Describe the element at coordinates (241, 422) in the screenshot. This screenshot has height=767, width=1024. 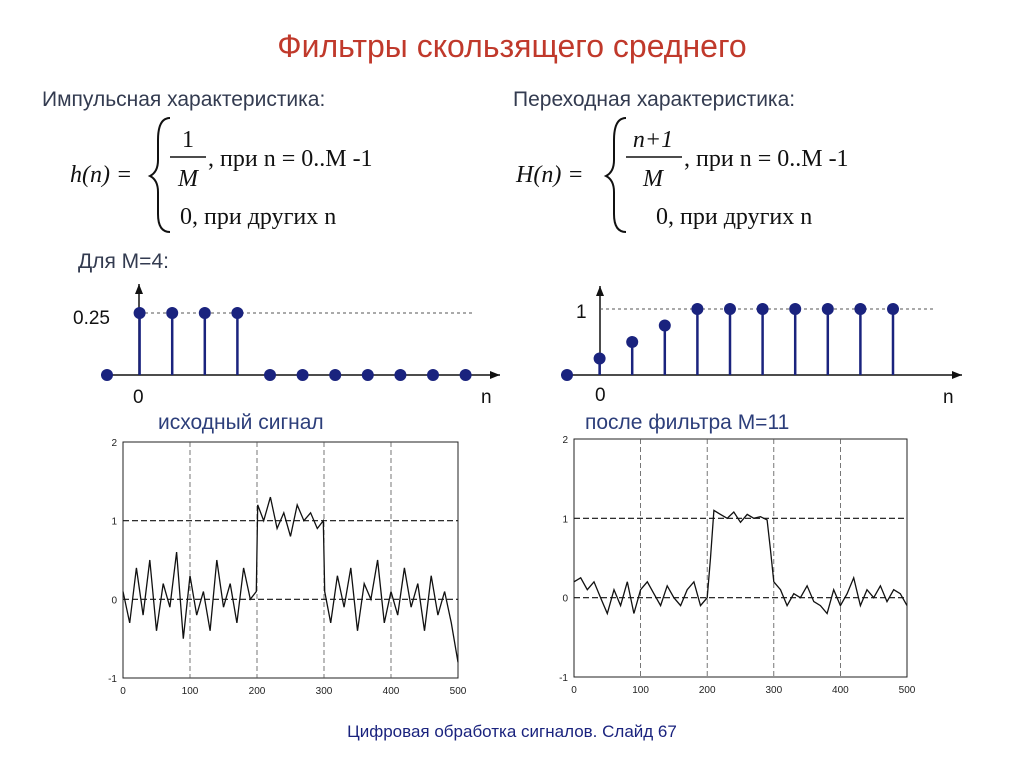
I see `caption-original-signal: исходный сигнал` at that location.